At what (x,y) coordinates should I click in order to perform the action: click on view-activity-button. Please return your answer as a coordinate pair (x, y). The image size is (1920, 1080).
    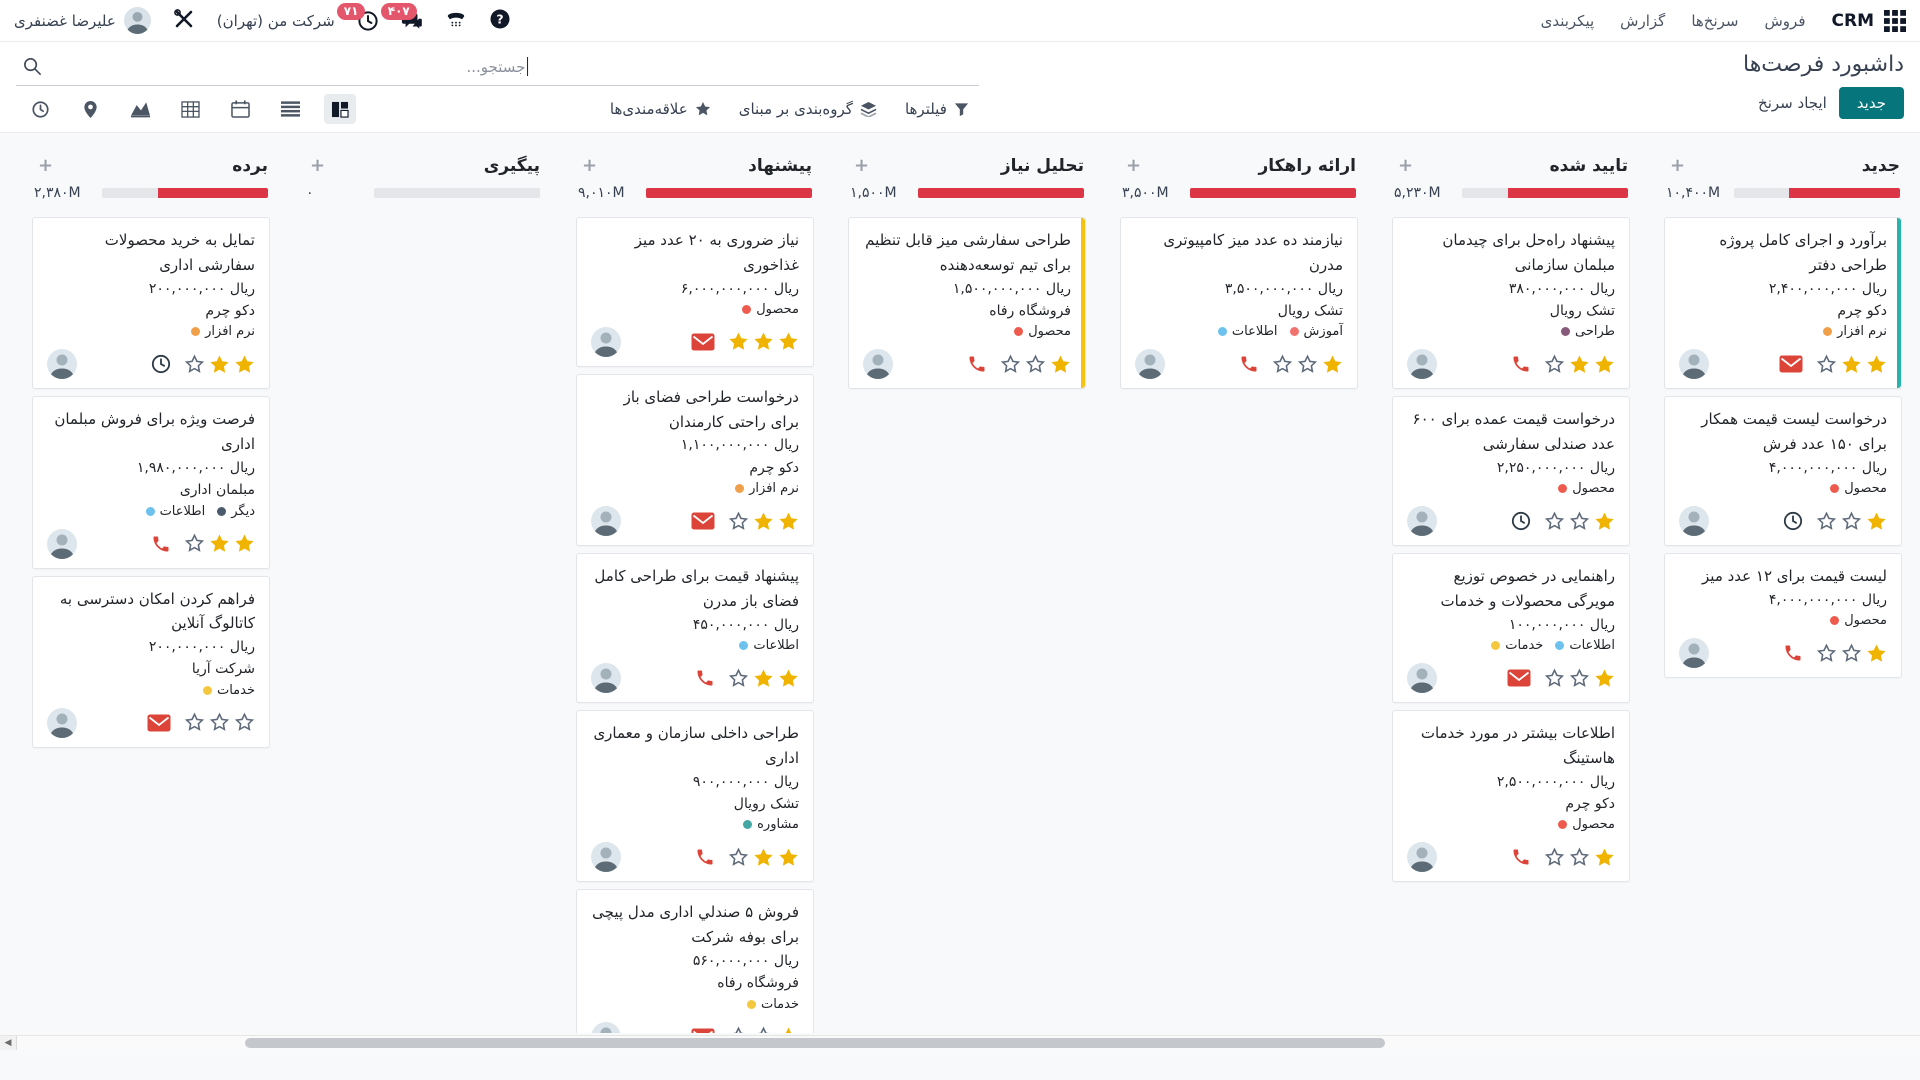
    Looking at the image, I should click on (40, 109).